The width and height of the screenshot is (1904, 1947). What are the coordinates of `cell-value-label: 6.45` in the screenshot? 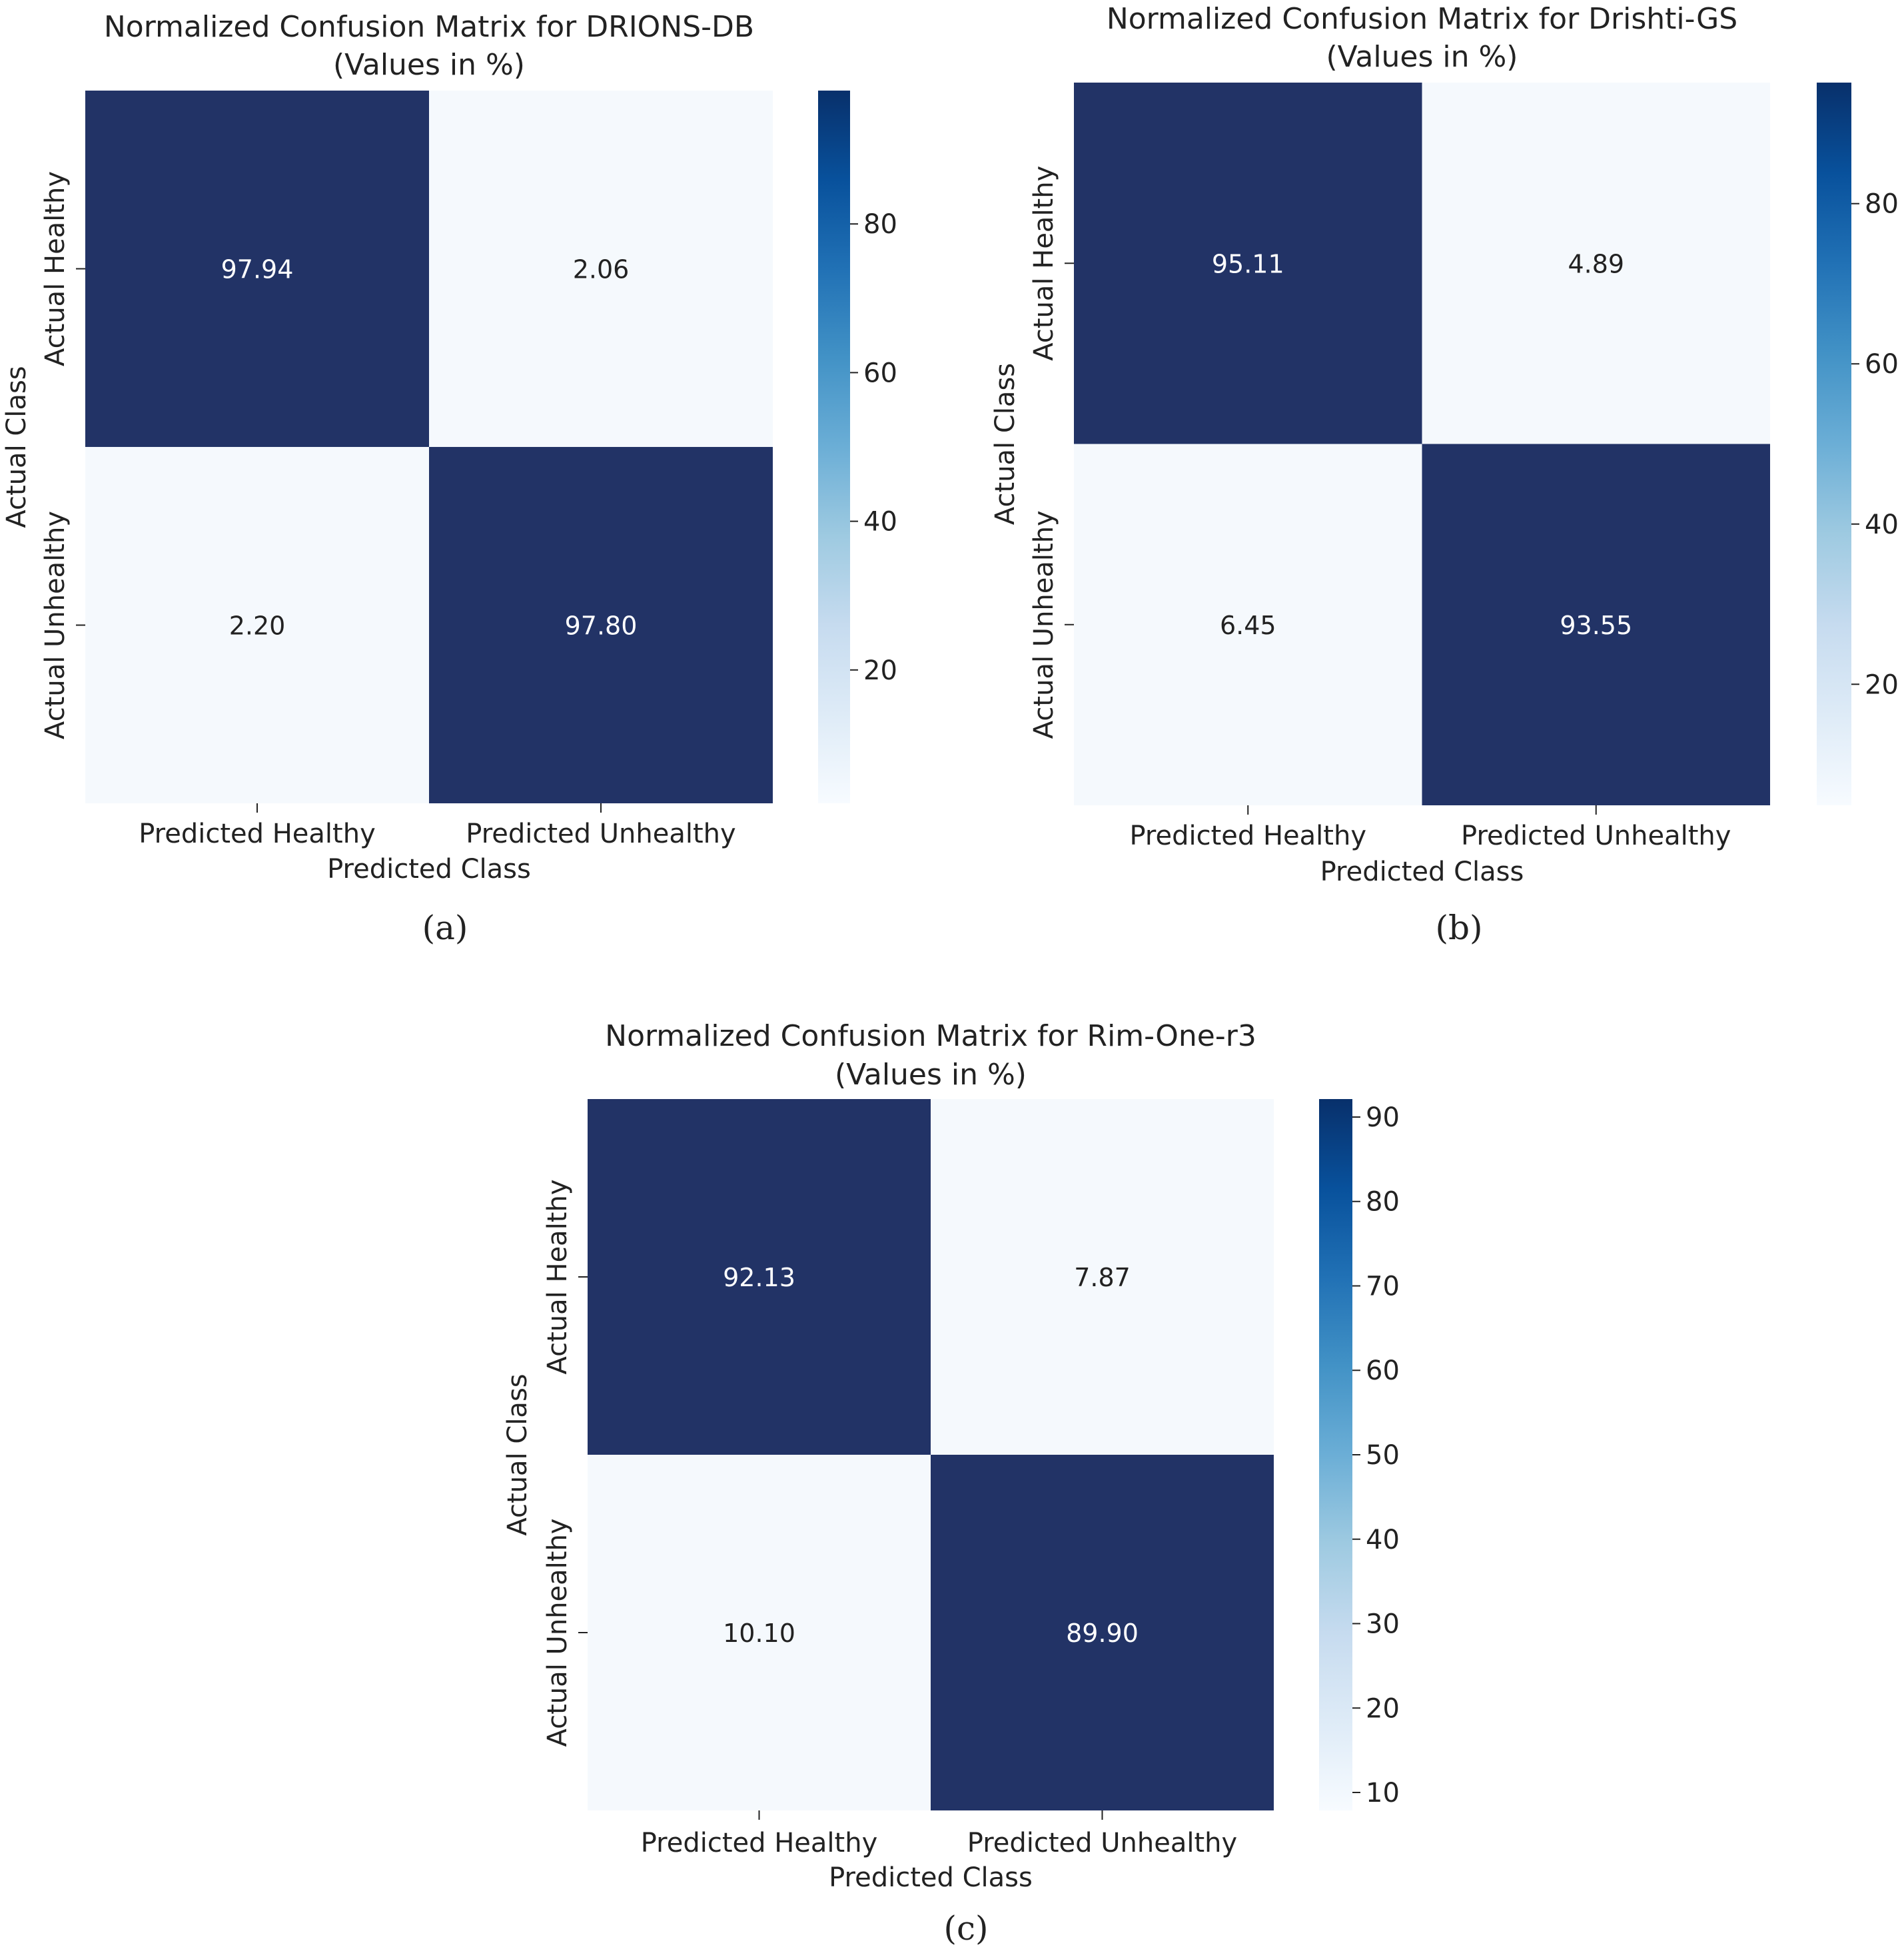 It's located at (1248, 625).